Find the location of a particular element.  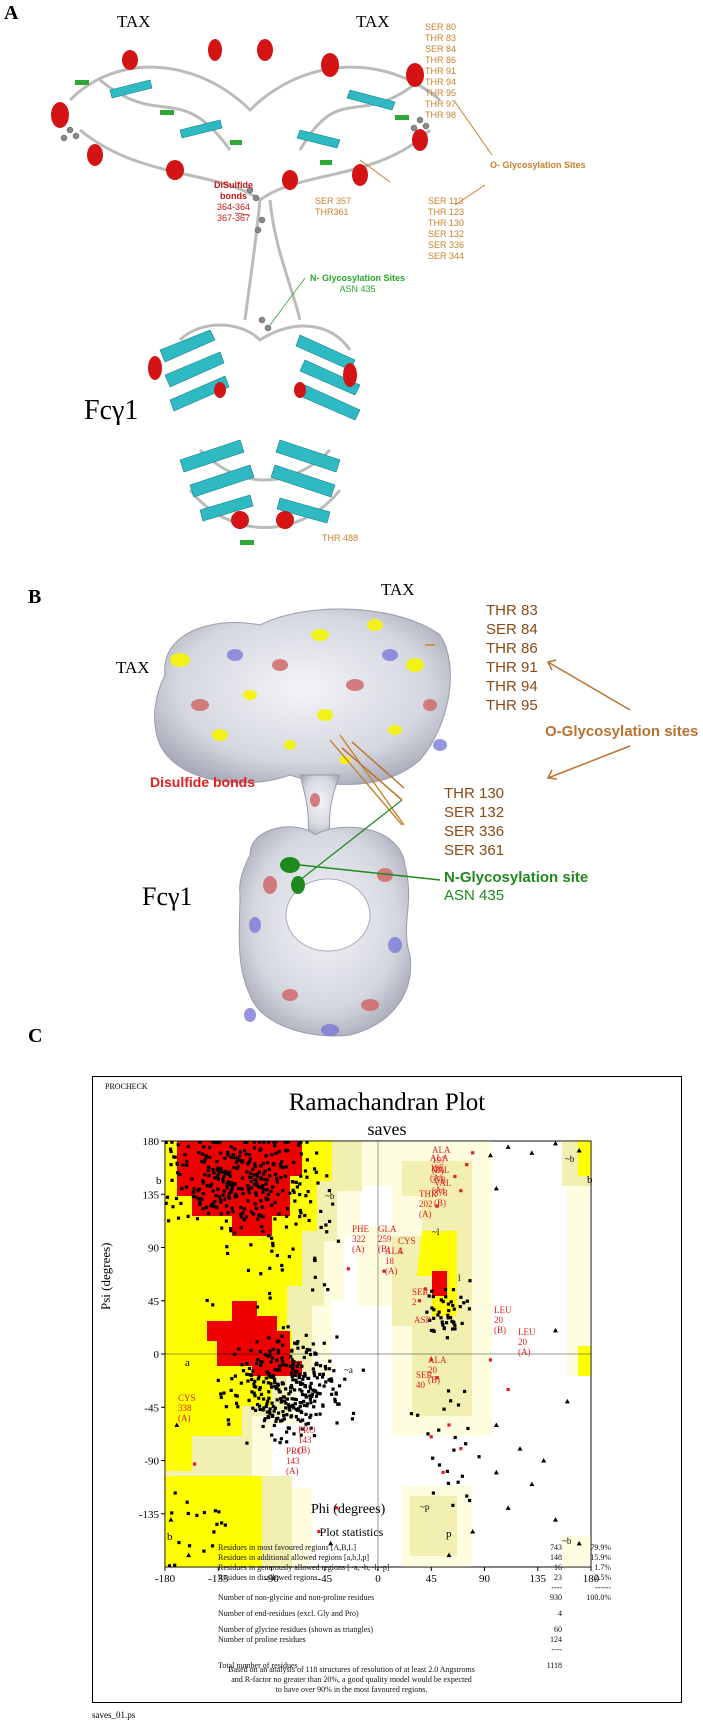

x-tick-label: -180 is located at coordinates (165, 1579).